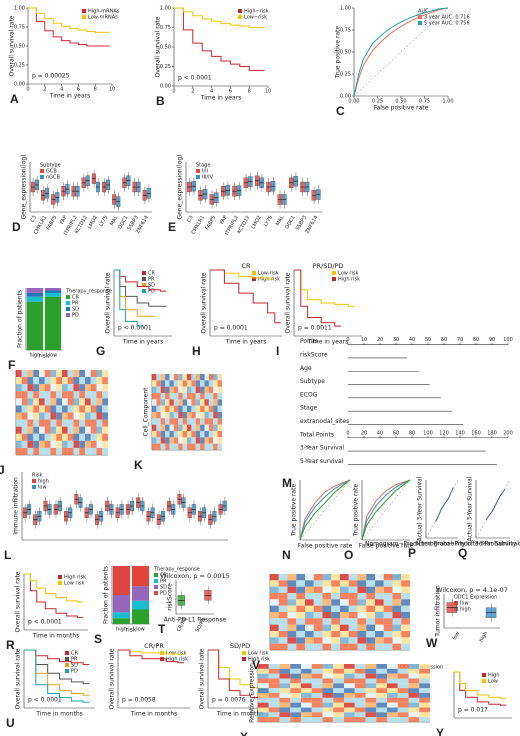  I want to click on panel-letter: B, so click(160, 101).